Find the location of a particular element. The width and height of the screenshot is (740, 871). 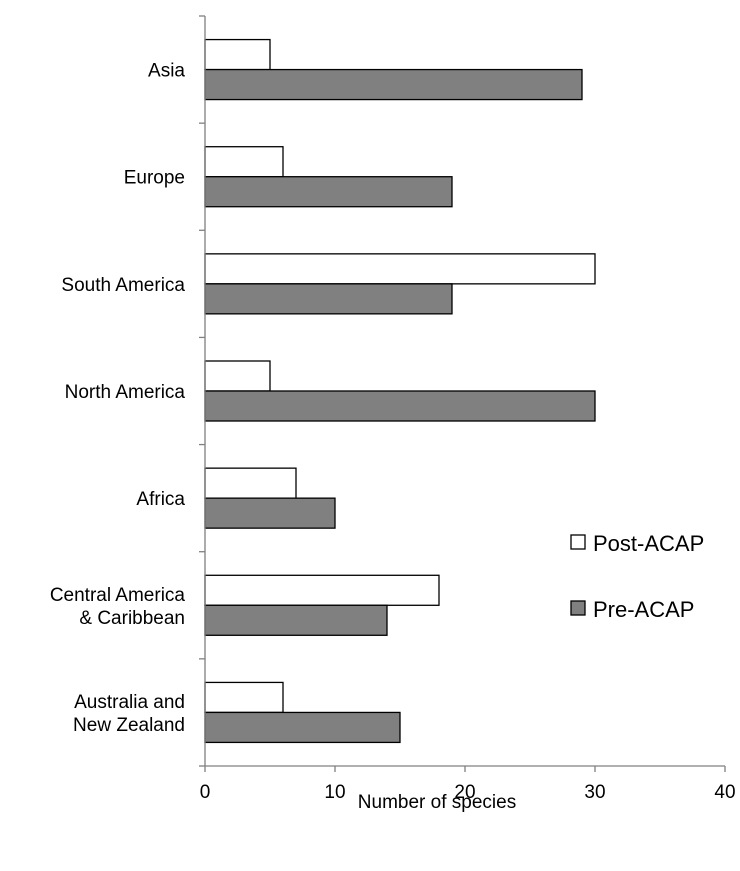

x-tick-label: 30 is located at coordinates (594, 792).